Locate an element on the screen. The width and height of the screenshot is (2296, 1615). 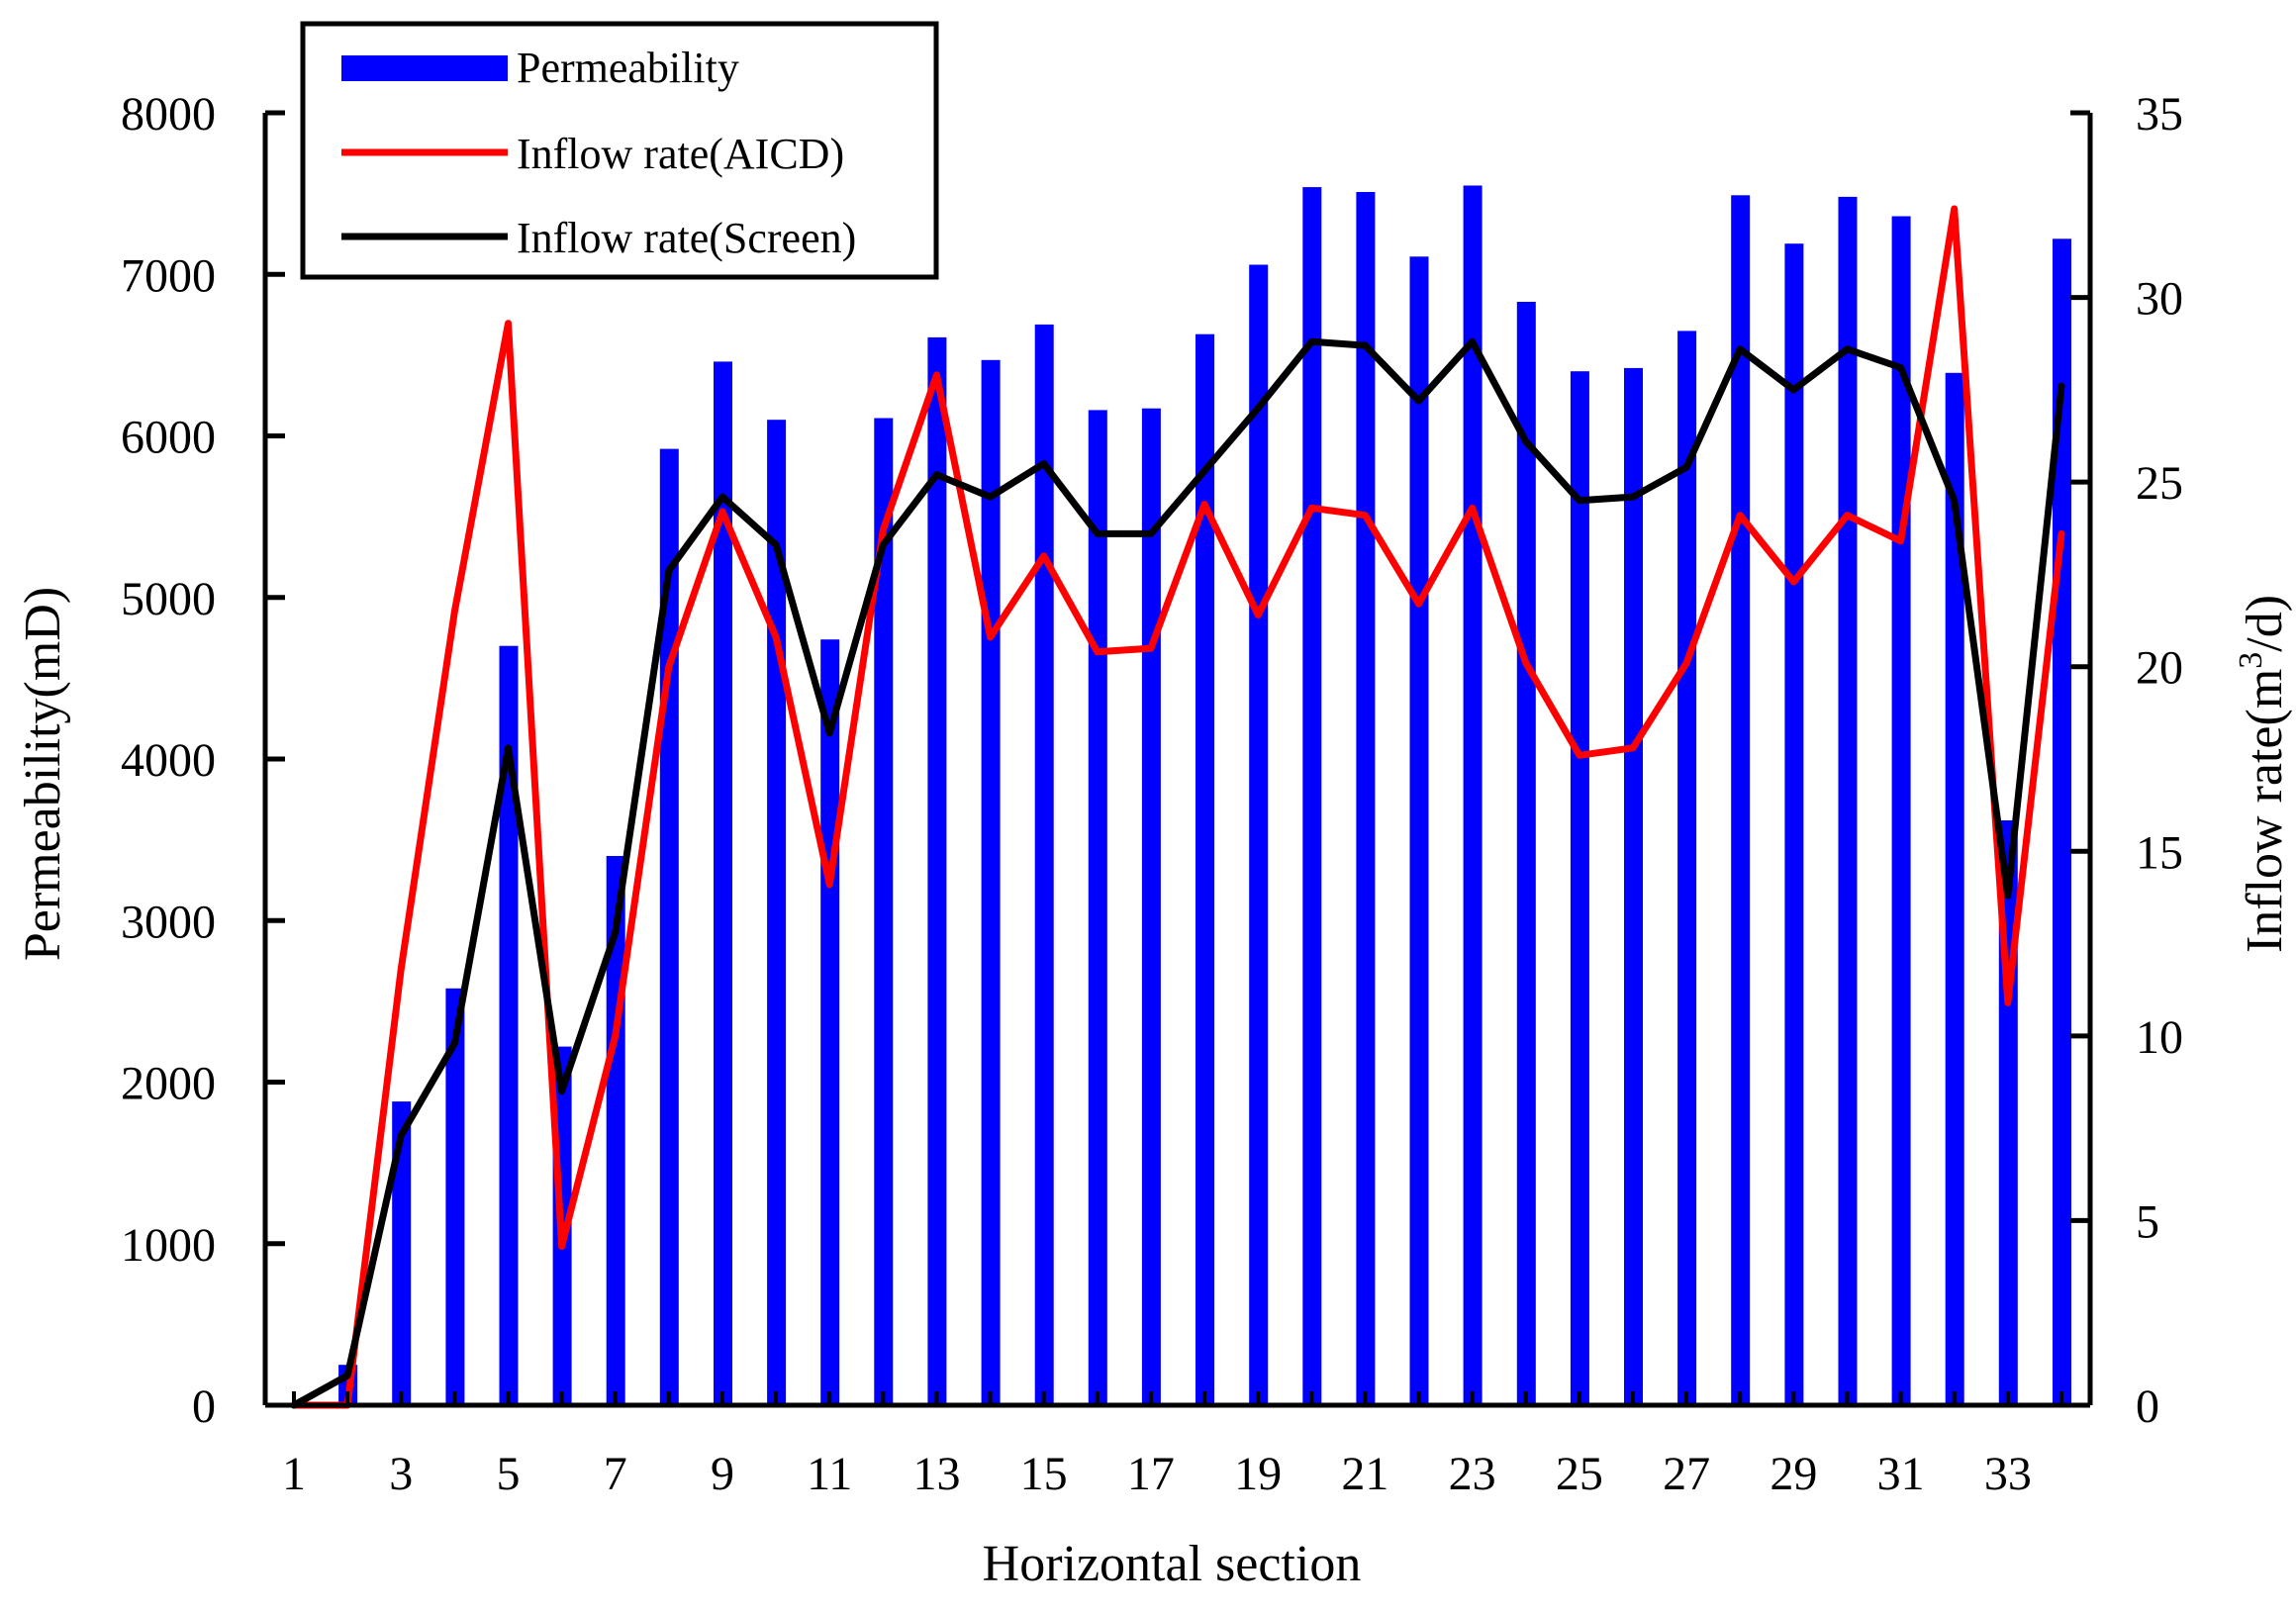
y-tick-label-6000: 6000 is located at coordinates (168, 438).